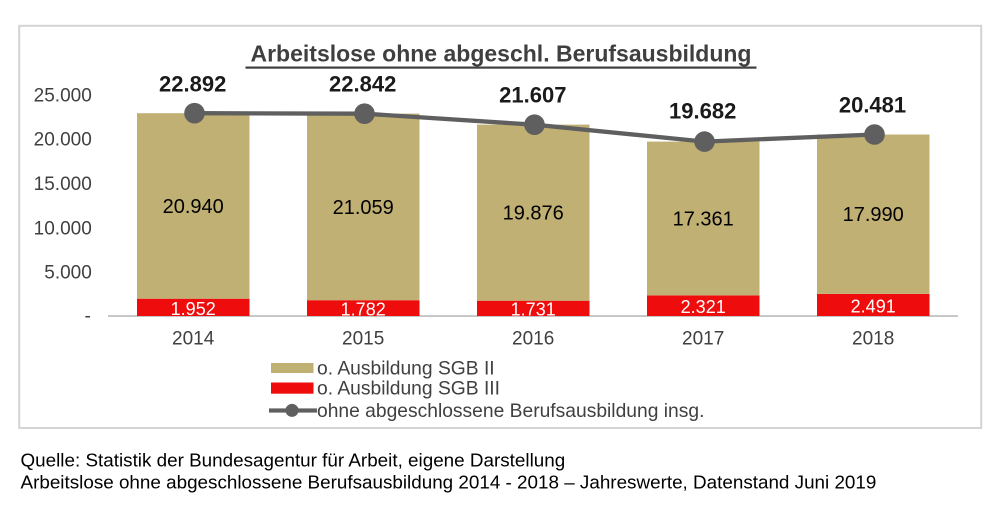 The image size is (1000, 513). What do you see at coordinates (533, 214) in the screenshot?
I see `svg-text: 19.876` at bounding box center [533, 214].